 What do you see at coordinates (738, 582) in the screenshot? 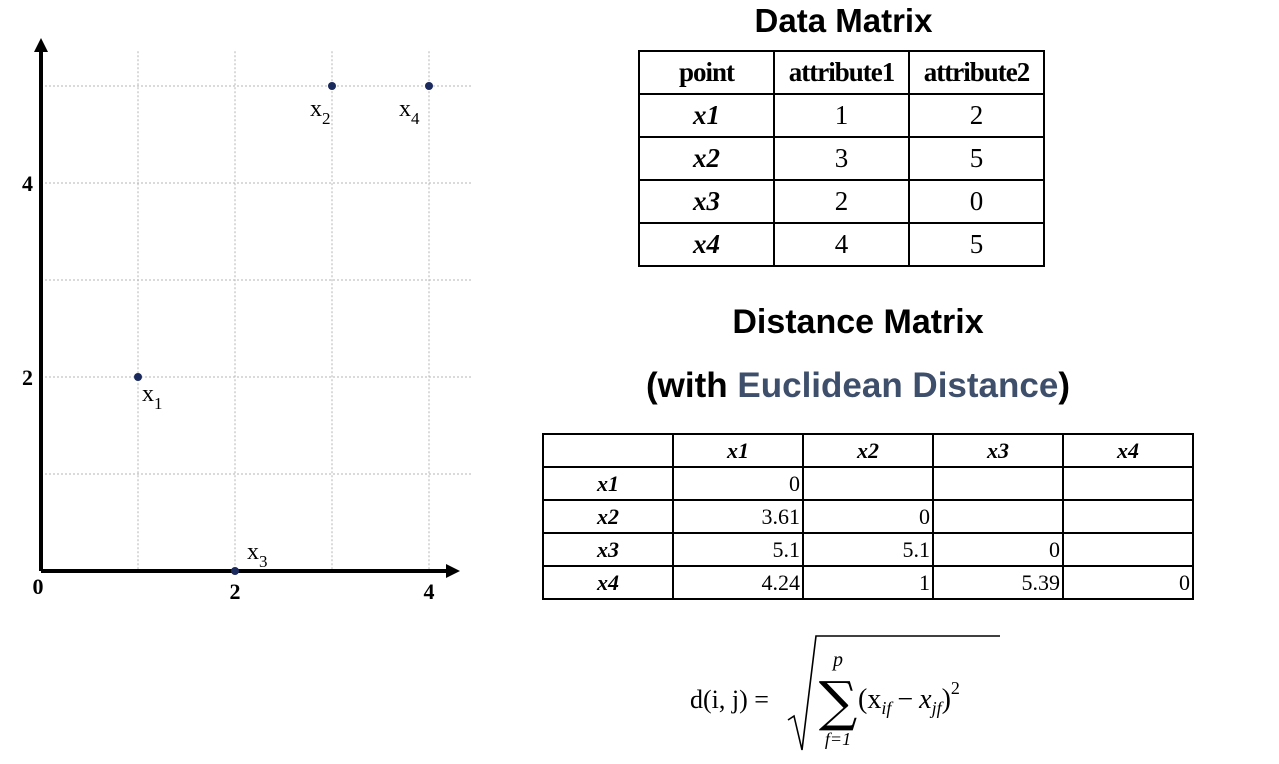
I see `table-cell: 4.24` at bounding box center [738, 582].